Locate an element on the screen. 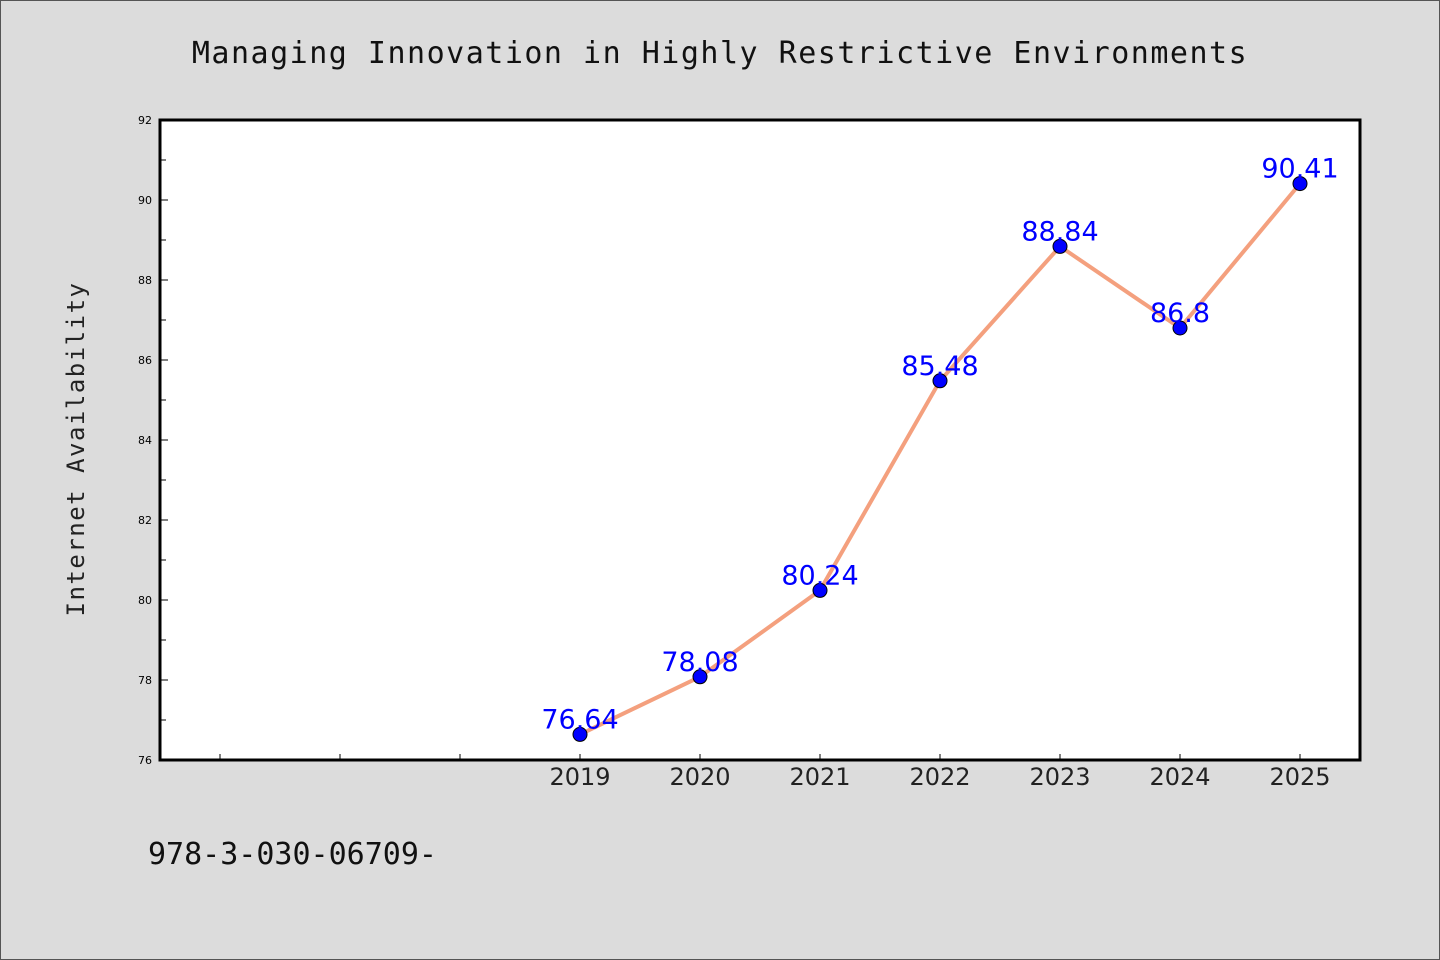 The image size is (1440, 960). data-label: 78.08 is located at coordinates (699, 662).